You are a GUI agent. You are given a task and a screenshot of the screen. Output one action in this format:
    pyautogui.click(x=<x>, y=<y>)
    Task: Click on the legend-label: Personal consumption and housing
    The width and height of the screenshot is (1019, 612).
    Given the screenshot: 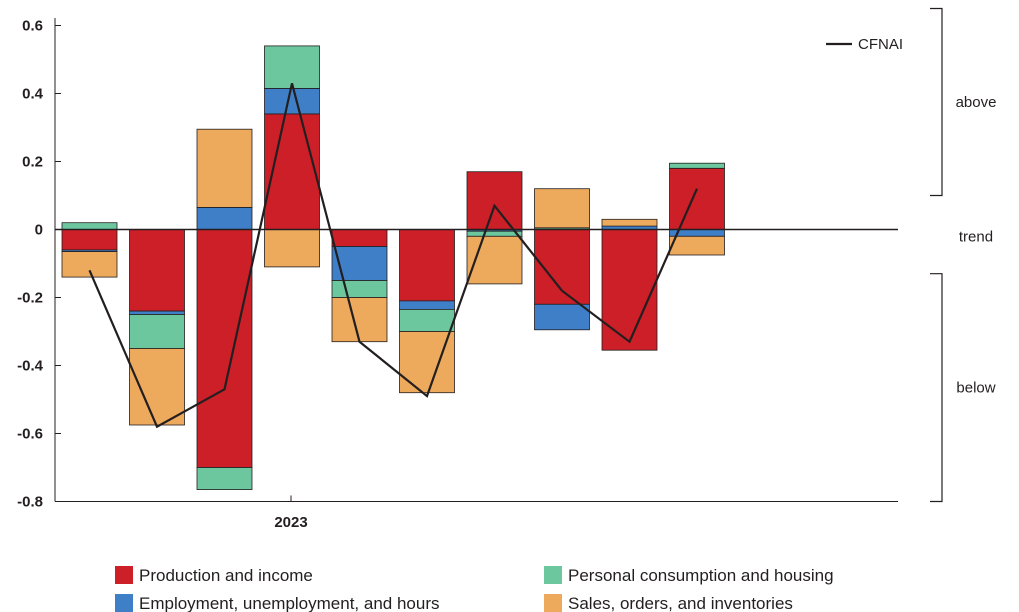 What is the action you would take?
    pyautogui.click(x=701, y=575)
    